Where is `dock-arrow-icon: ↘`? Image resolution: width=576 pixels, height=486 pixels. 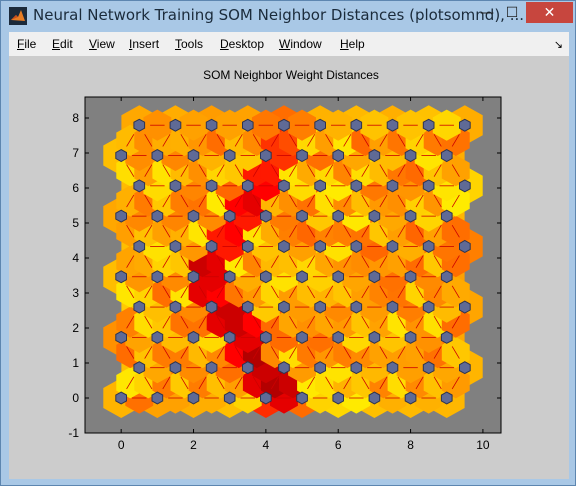 dock-arrow-icon: ↘ is located at coordinates (558, 44).